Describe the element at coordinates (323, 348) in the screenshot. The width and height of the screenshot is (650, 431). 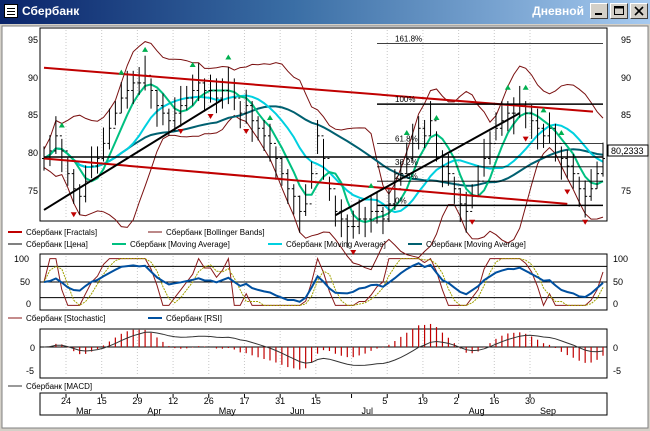
I see `macd-line` at that location.